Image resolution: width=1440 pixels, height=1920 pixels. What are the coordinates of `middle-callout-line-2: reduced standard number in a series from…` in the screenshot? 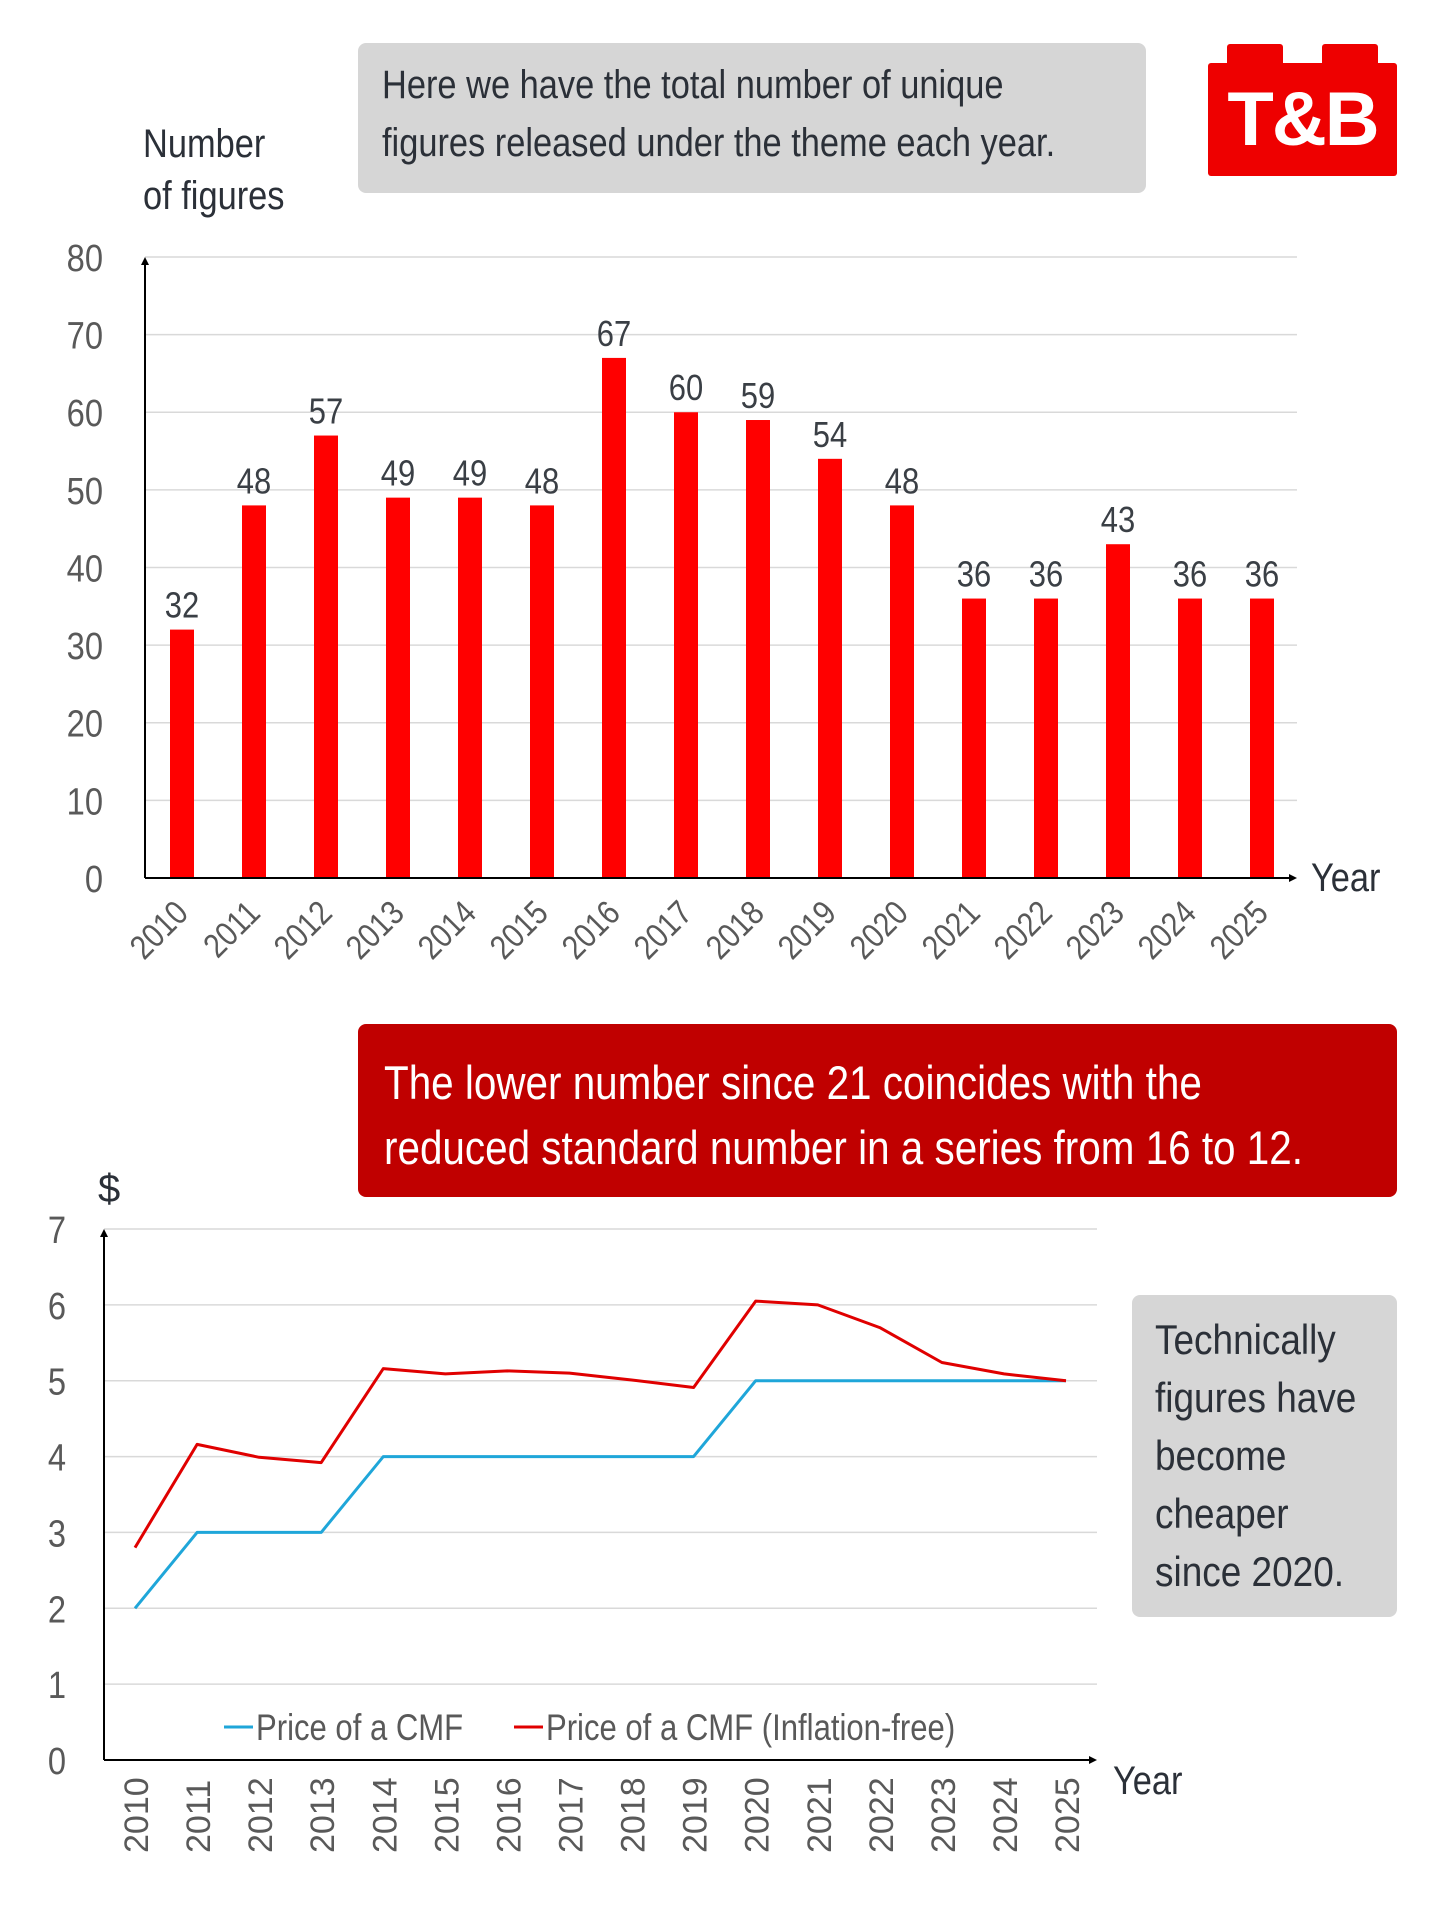 It's located at (843, 1147).